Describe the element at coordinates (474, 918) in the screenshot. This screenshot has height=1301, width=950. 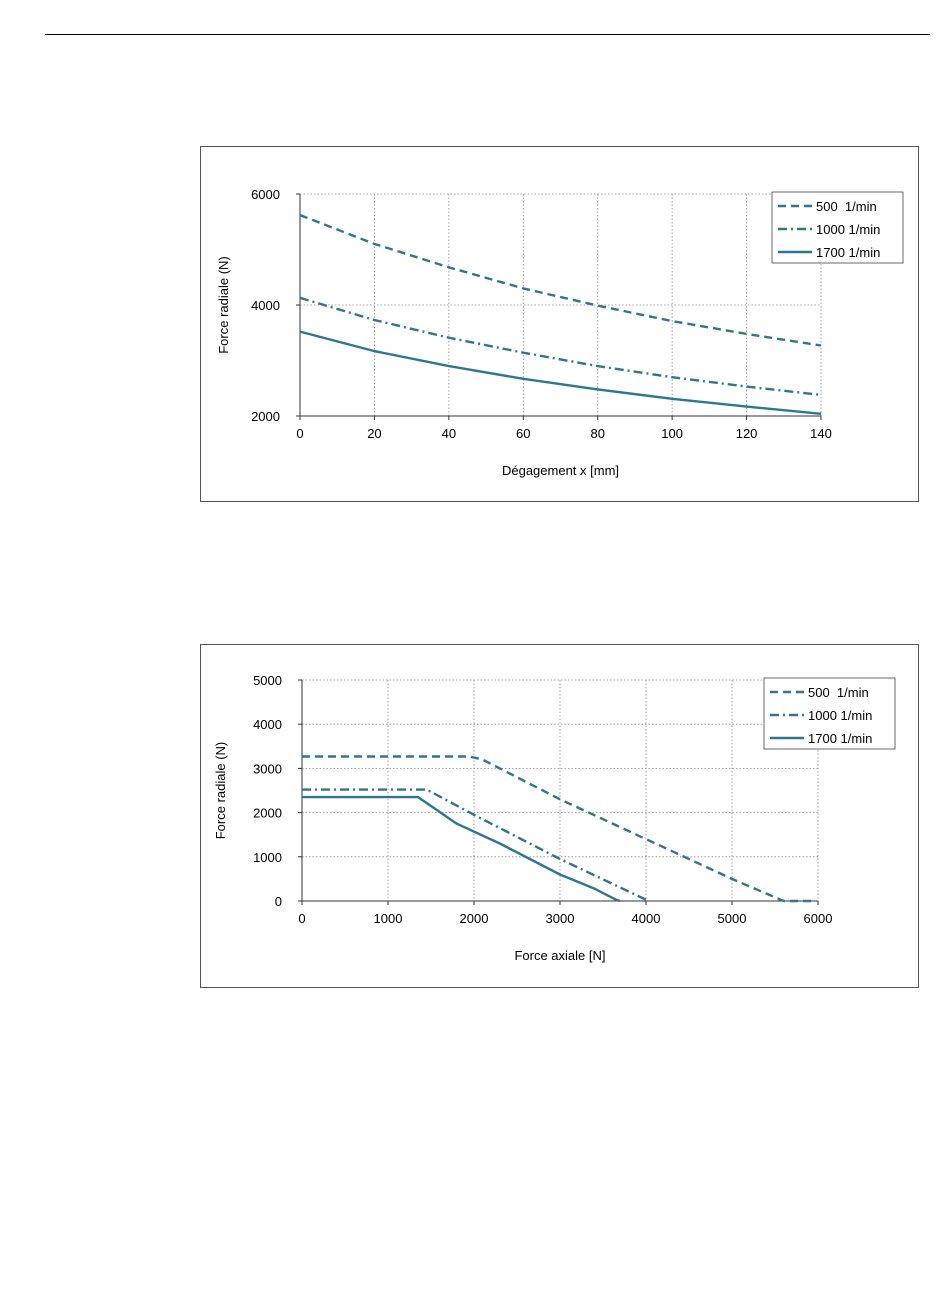
I see `x-tick-label: 2000` at that location.